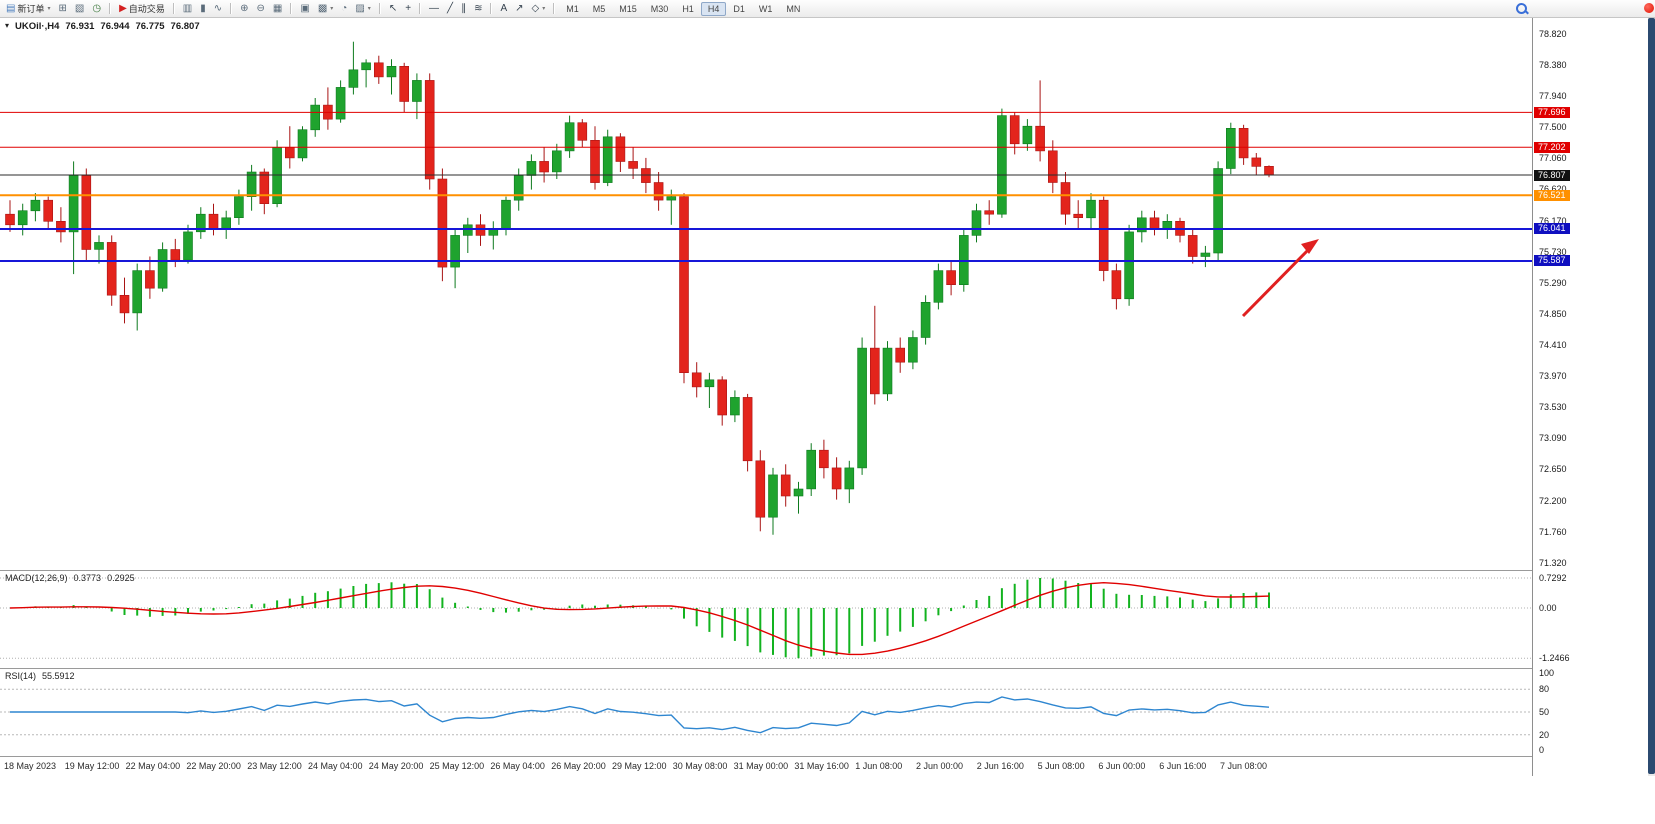 Image resolution: width=1655 pixels, height=824 pixels. What do you see at coordinates (28, 8) in the screenshot?
I see `new-order-button: ▤ 新订单 ▾` at bounding box center [28, 8].